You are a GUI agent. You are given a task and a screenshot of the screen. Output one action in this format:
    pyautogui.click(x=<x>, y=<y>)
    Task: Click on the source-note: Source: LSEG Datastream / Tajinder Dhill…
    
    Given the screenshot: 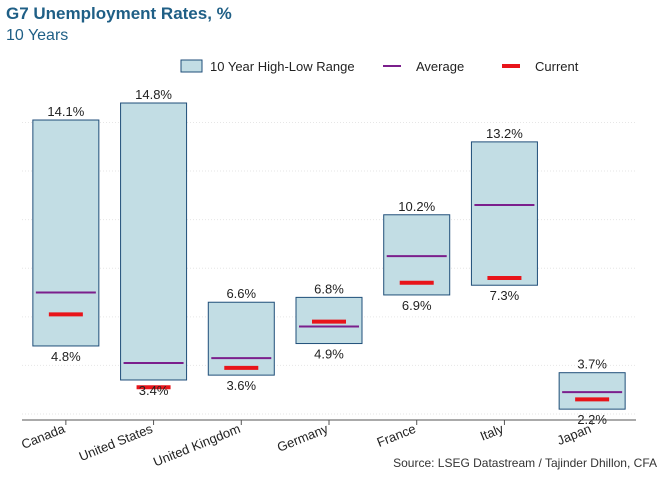 What is the action you would take?
    pyautogui.click(x=525, y=463)
    